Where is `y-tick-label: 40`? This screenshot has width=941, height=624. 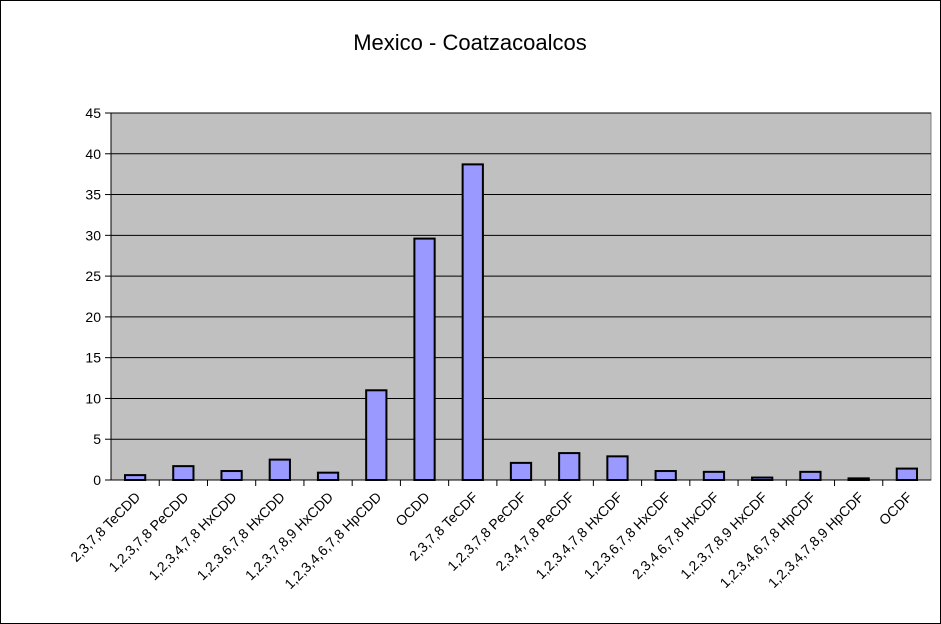
y-tick-label: 40 is located at coordinates (93, 154).